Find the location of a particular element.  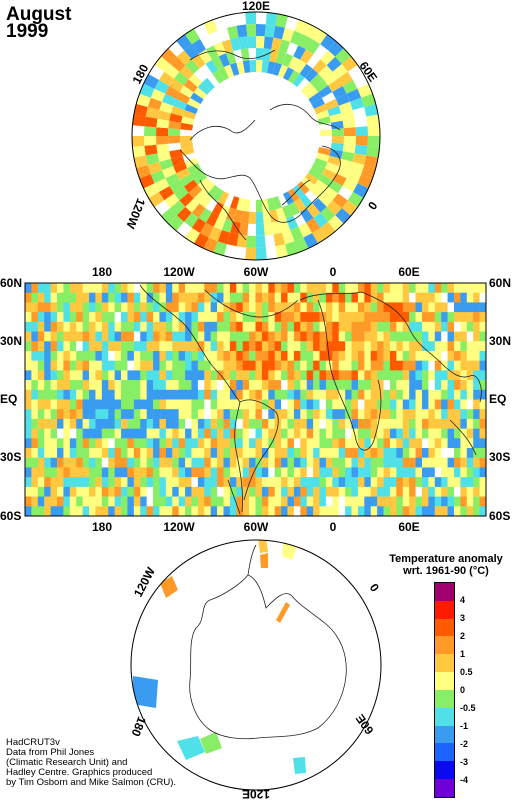

legend-swatch is located at coordinates (444, 592).